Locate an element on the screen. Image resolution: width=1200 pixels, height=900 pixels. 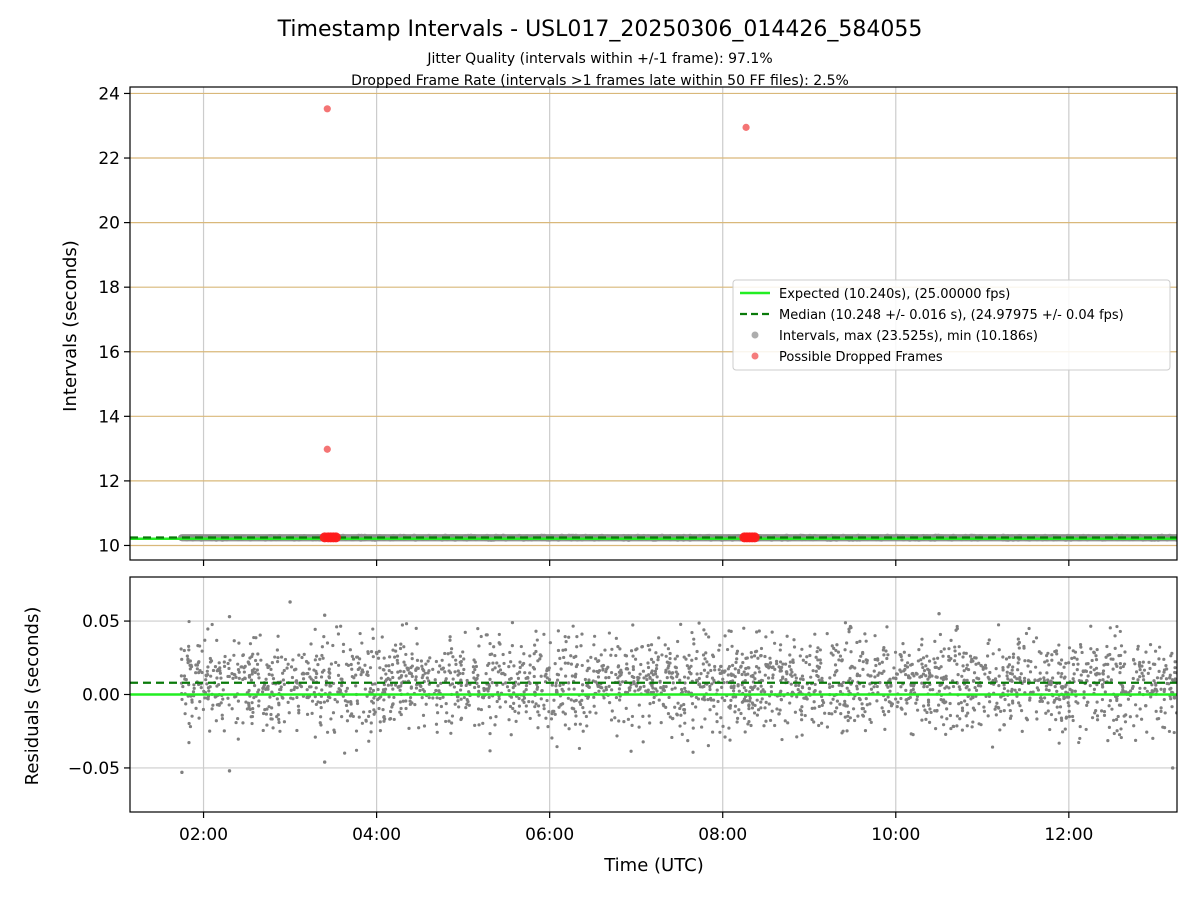
legend-swatch-marker is located at coordinates (755, 335).